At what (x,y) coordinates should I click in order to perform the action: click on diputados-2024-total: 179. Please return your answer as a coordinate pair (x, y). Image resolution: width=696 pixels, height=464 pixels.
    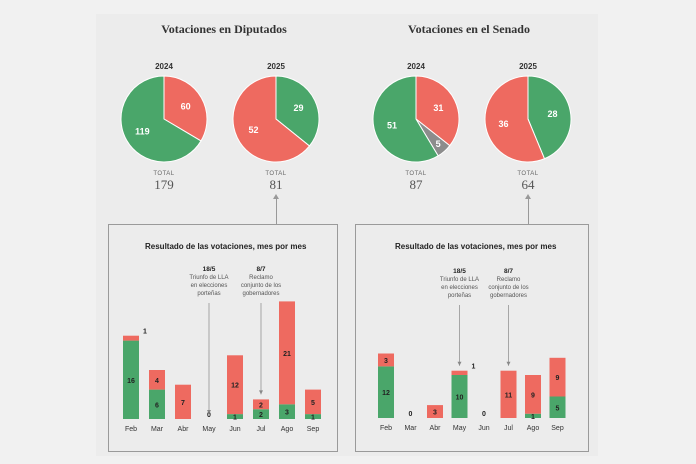
    Looking at the image, I should click on (164, 184).